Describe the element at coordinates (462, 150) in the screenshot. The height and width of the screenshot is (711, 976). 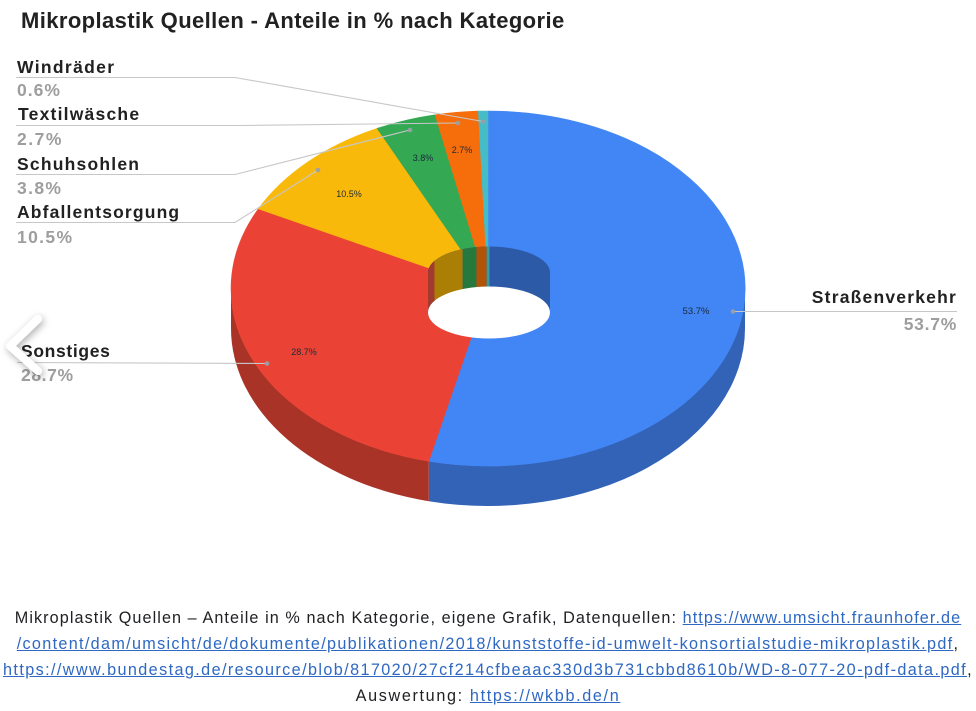
I see `svg-text: 2.7%` at that location.